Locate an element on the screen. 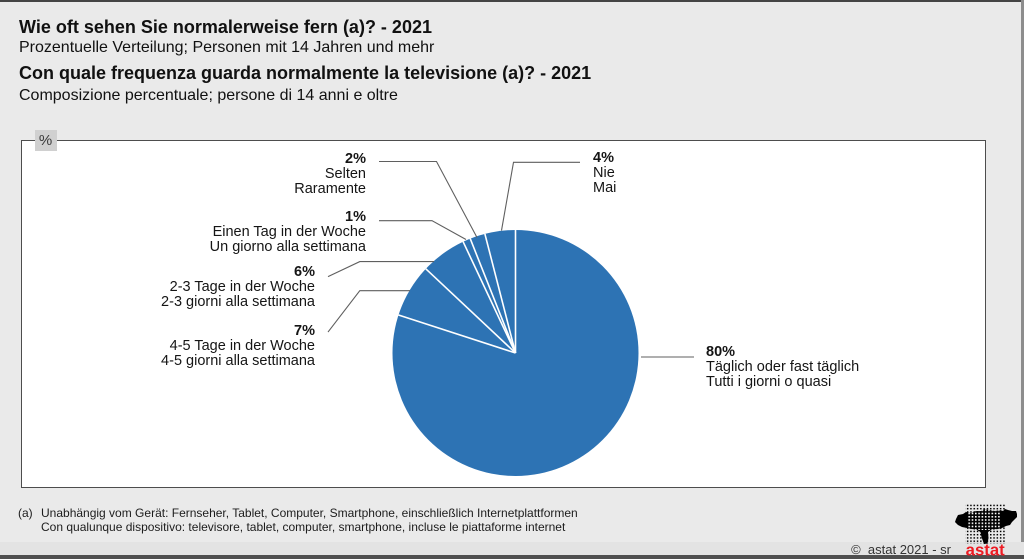 The width and height of the screenshot is (1024, 559). svg-text: astat is located at coordinates (985, 550).